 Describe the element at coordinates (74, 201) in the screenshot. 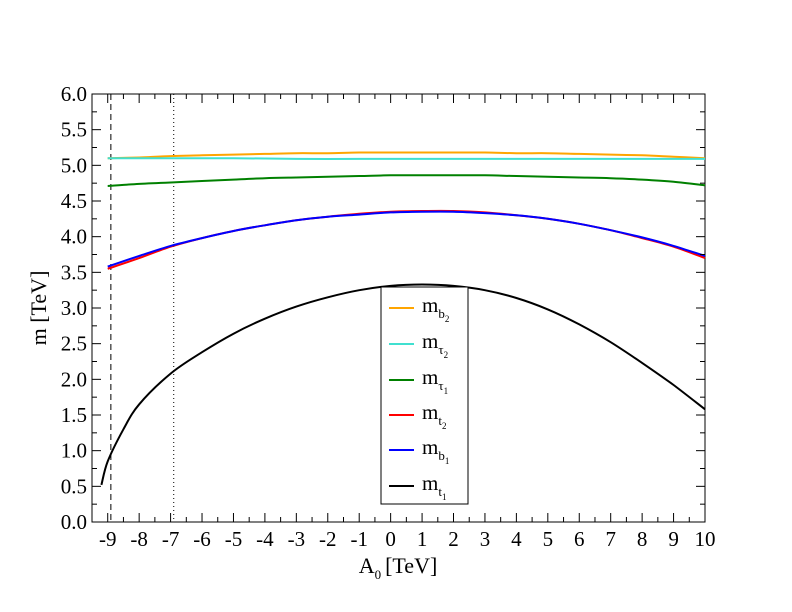

I see `y-tick-label: 4.5` at that location.